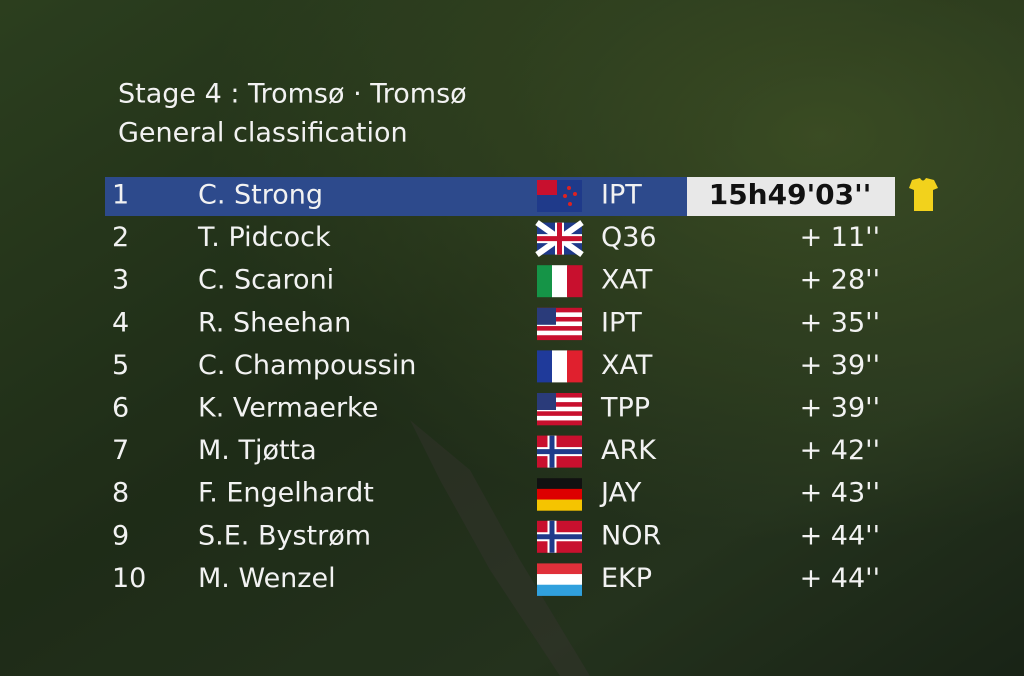 The height and width of the screenshot is (680, 1024). I want to click on time-gap: + 28'', so click(840, 280).